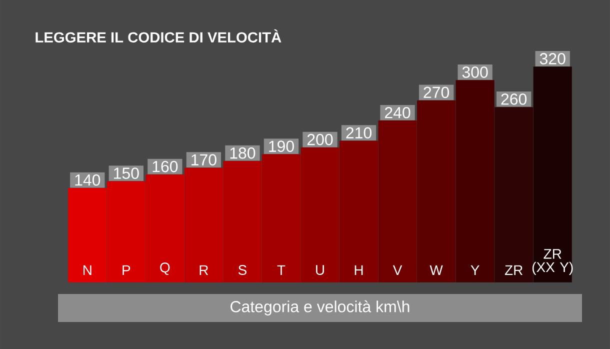  What do you see at coordinates (242, 270) in the screenshot?
I see `x-tick-label: S` at bounding box center [242, 270].